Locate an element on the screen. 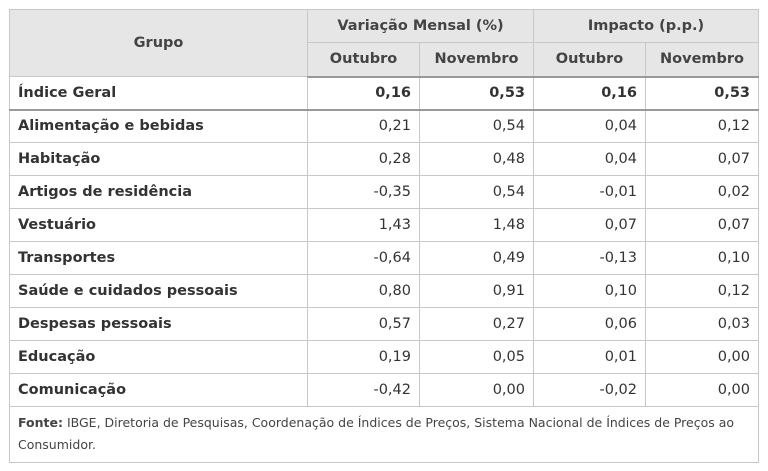  cell-variation-october: -0,64 is located at coordinates (363, 258).